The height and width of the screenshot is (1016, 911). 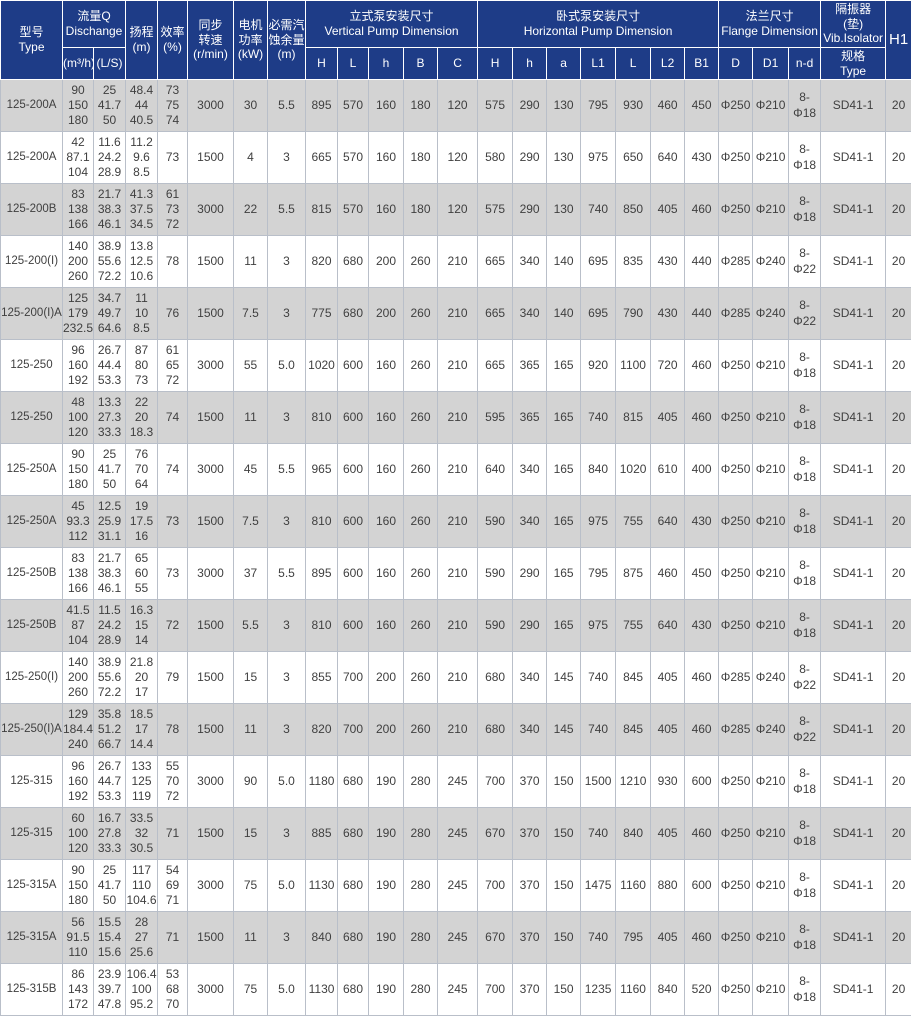 What do you see at coordinates (251, 314) in the screenshot?
I see `cell-power: 7.5` at bounding box center [251, 314].